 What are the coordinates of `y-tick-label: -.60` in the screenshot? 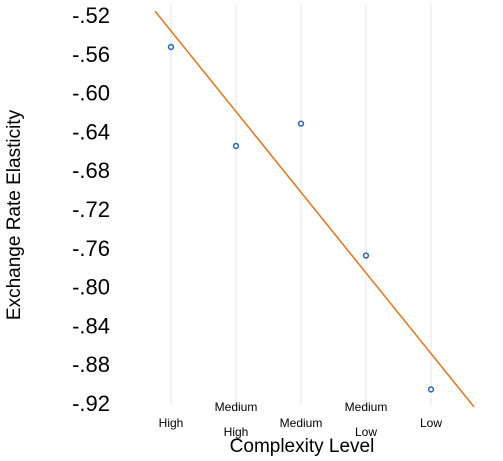 It's located at (91, 93).